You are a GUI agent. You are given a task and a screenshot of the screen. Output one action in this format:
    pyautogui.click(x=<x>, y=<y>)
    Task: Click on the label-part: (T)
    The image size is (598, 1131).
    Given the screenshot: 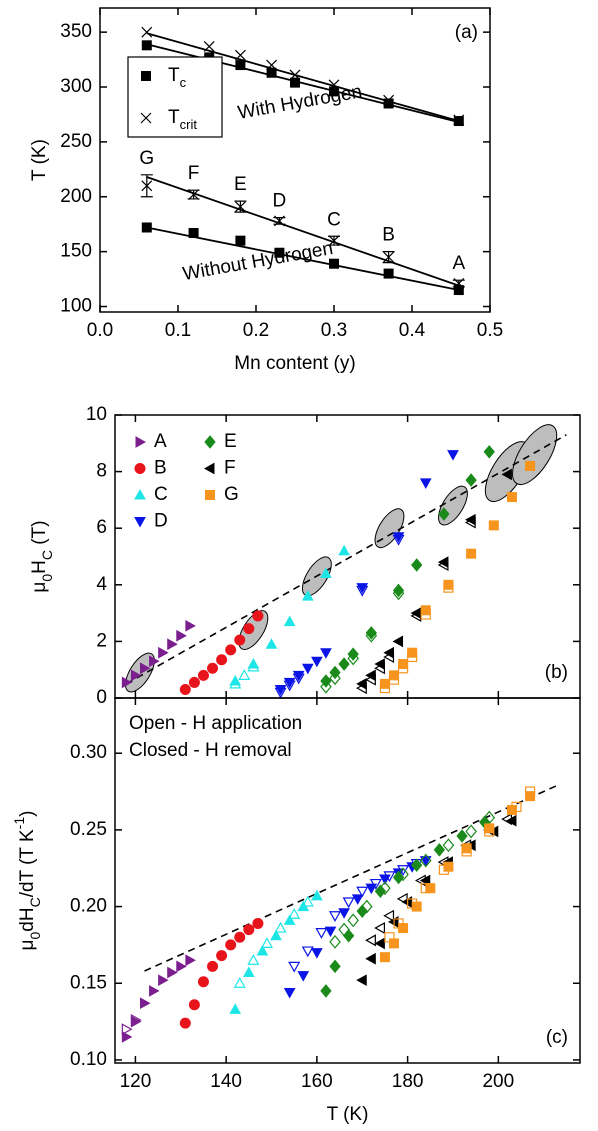 What is the action you would take?
    pyautogui.click(x=39, y=535)
    